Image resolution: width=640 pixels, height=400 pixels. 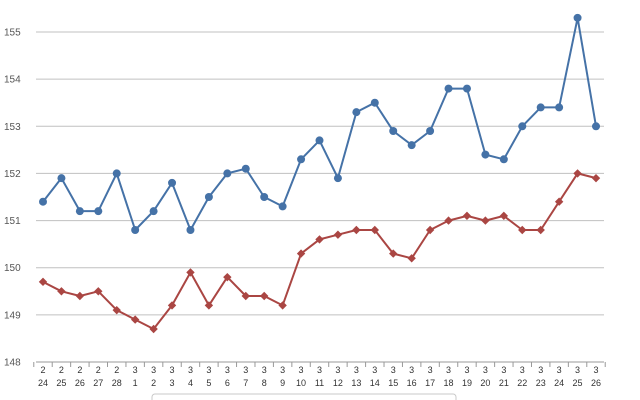 I want to click on y-tick-label: 155, so click(x=12, y=33).